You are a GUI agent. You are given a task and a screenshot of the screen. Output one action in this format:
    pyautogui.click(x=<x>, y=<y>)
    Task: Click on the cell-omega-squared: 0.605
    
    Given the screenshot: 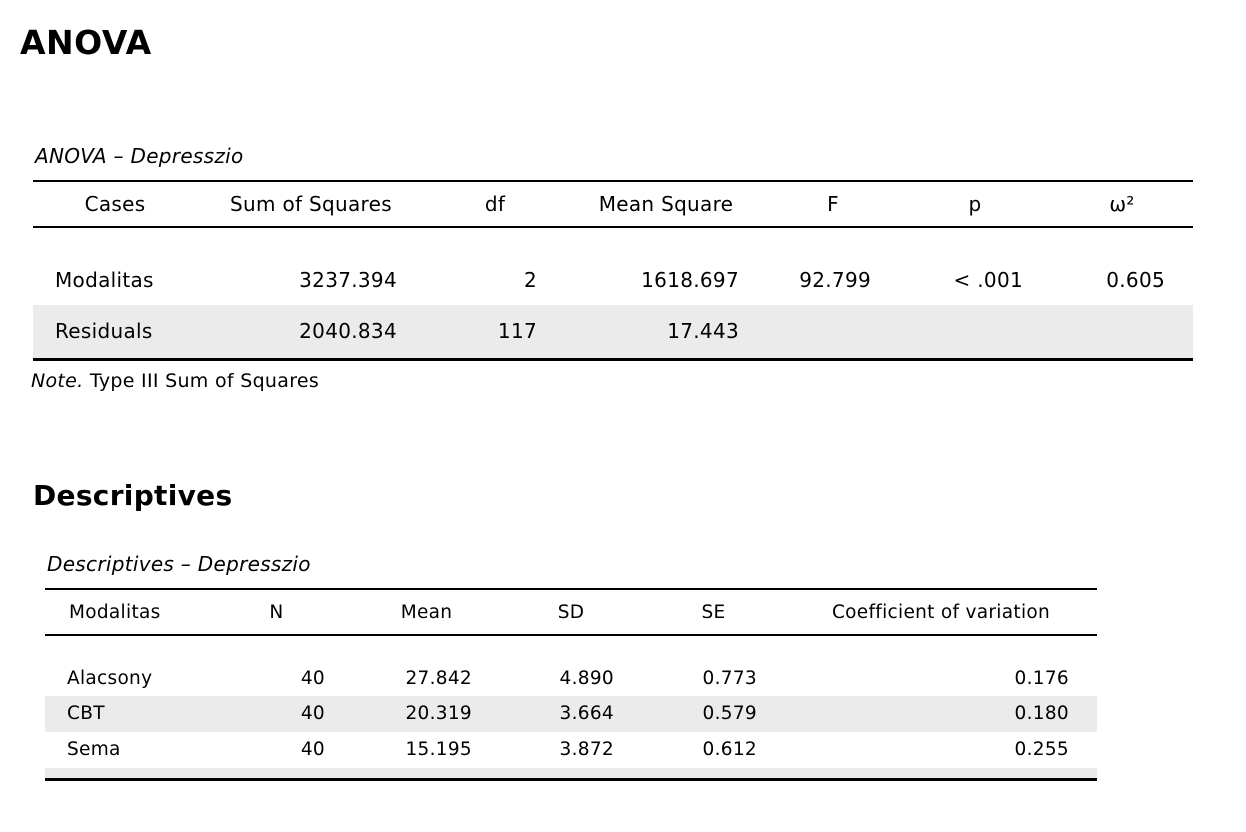 What is the action you would take?
    pyautogui.click(x=1135, y=279)
    